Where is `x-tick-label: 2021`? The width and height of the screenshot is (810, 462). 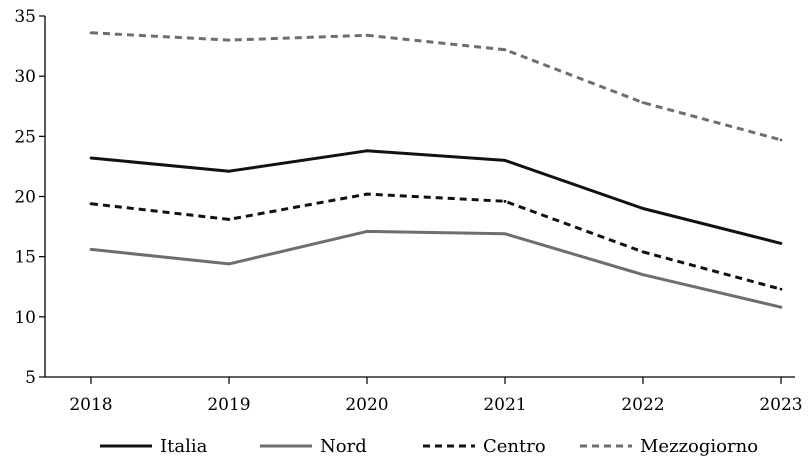 x-tick-label: 2021 is located at coordinates (504, 405).